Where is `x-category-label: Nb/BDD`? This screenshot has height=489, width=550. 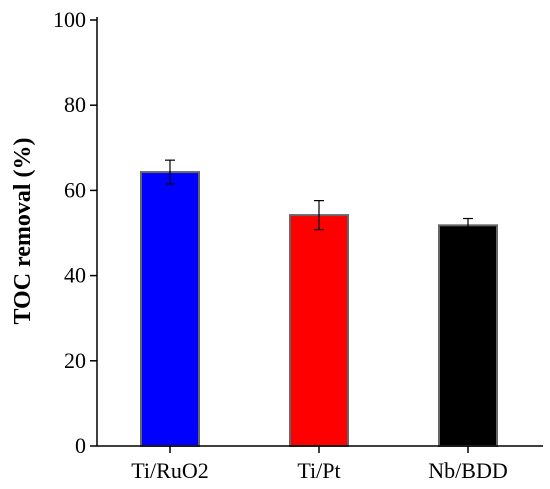 x-category-label: Nb/BDD is located at coordinates (467, 470).